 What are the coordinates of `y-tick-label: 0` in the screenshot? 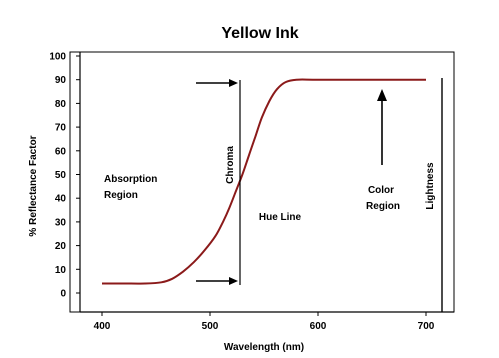 It's located at (63, 294).